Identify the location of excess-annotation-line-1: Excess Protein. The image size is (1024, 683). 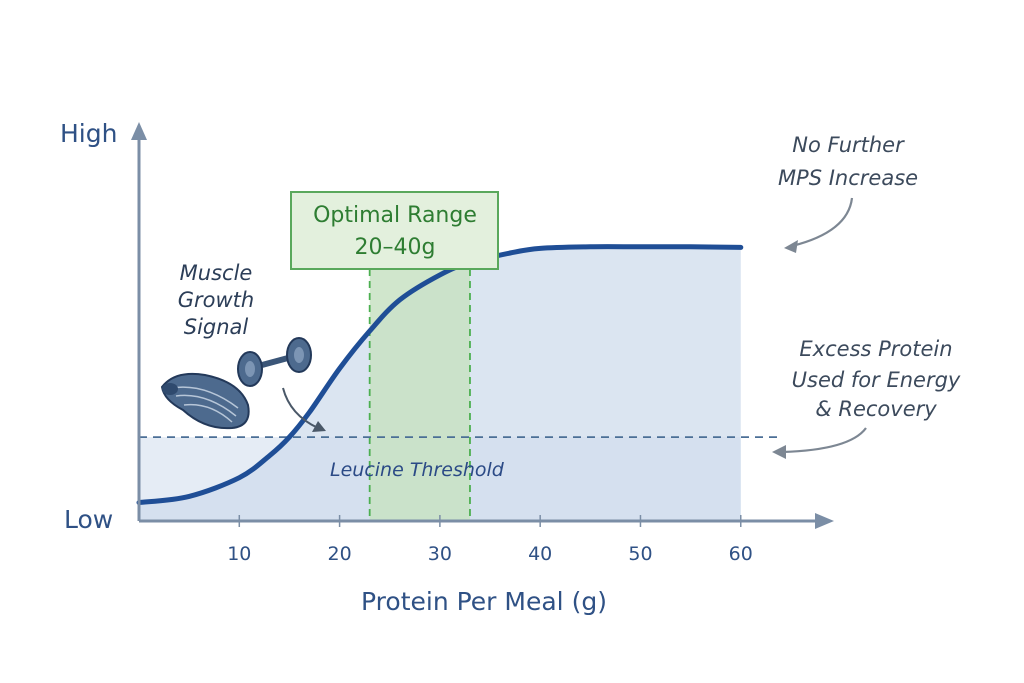
(875, 349).